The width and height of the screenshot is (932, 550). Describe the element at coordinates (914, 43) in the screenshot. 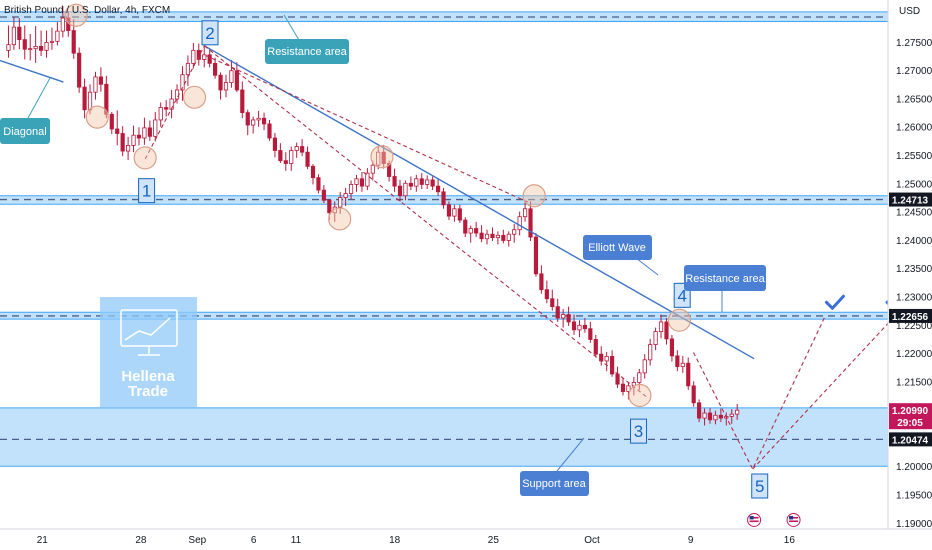

I see `price-tick-label: 1.27500` at that location.